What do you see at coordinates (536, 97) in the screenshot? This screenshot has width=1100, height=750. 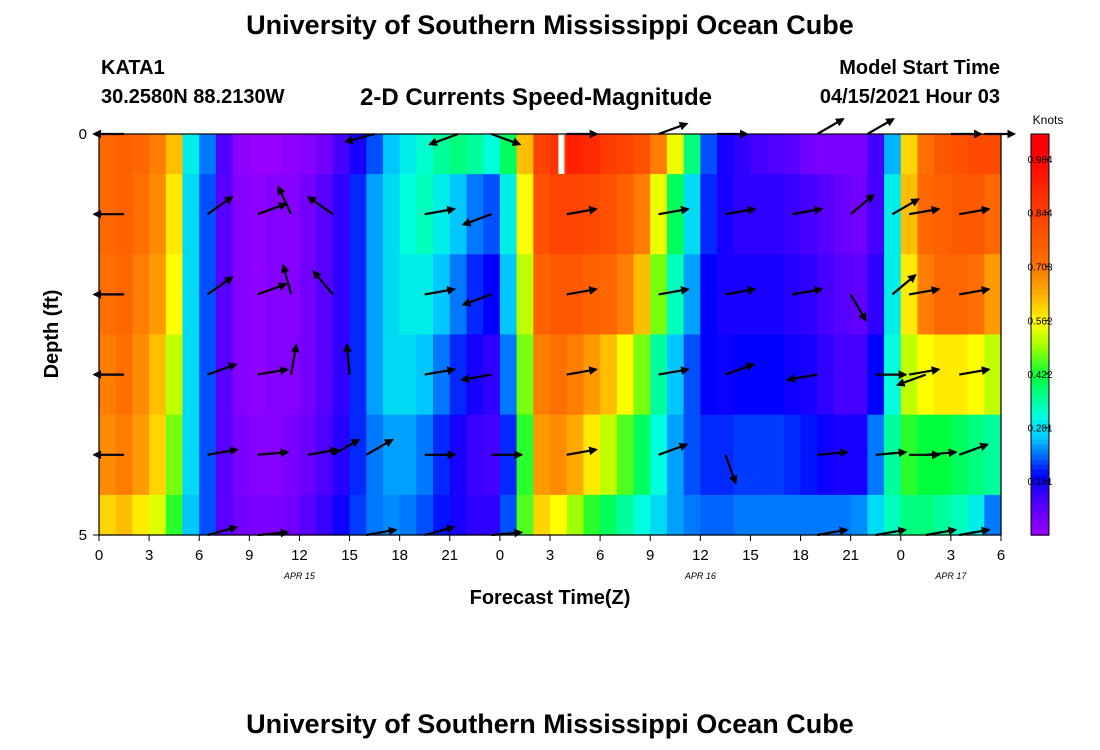 I see `chart-subtitle: 2-D Currents Speed-Magnitude` at bounding box center [536, 97].